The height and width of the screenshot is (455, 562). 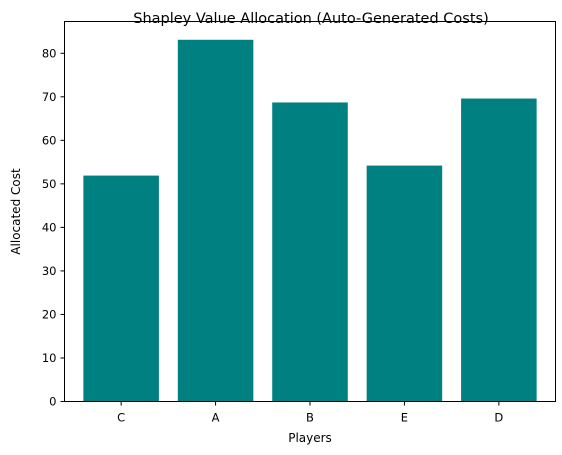 I want to click on bar-C, so click(x=121, y=288).